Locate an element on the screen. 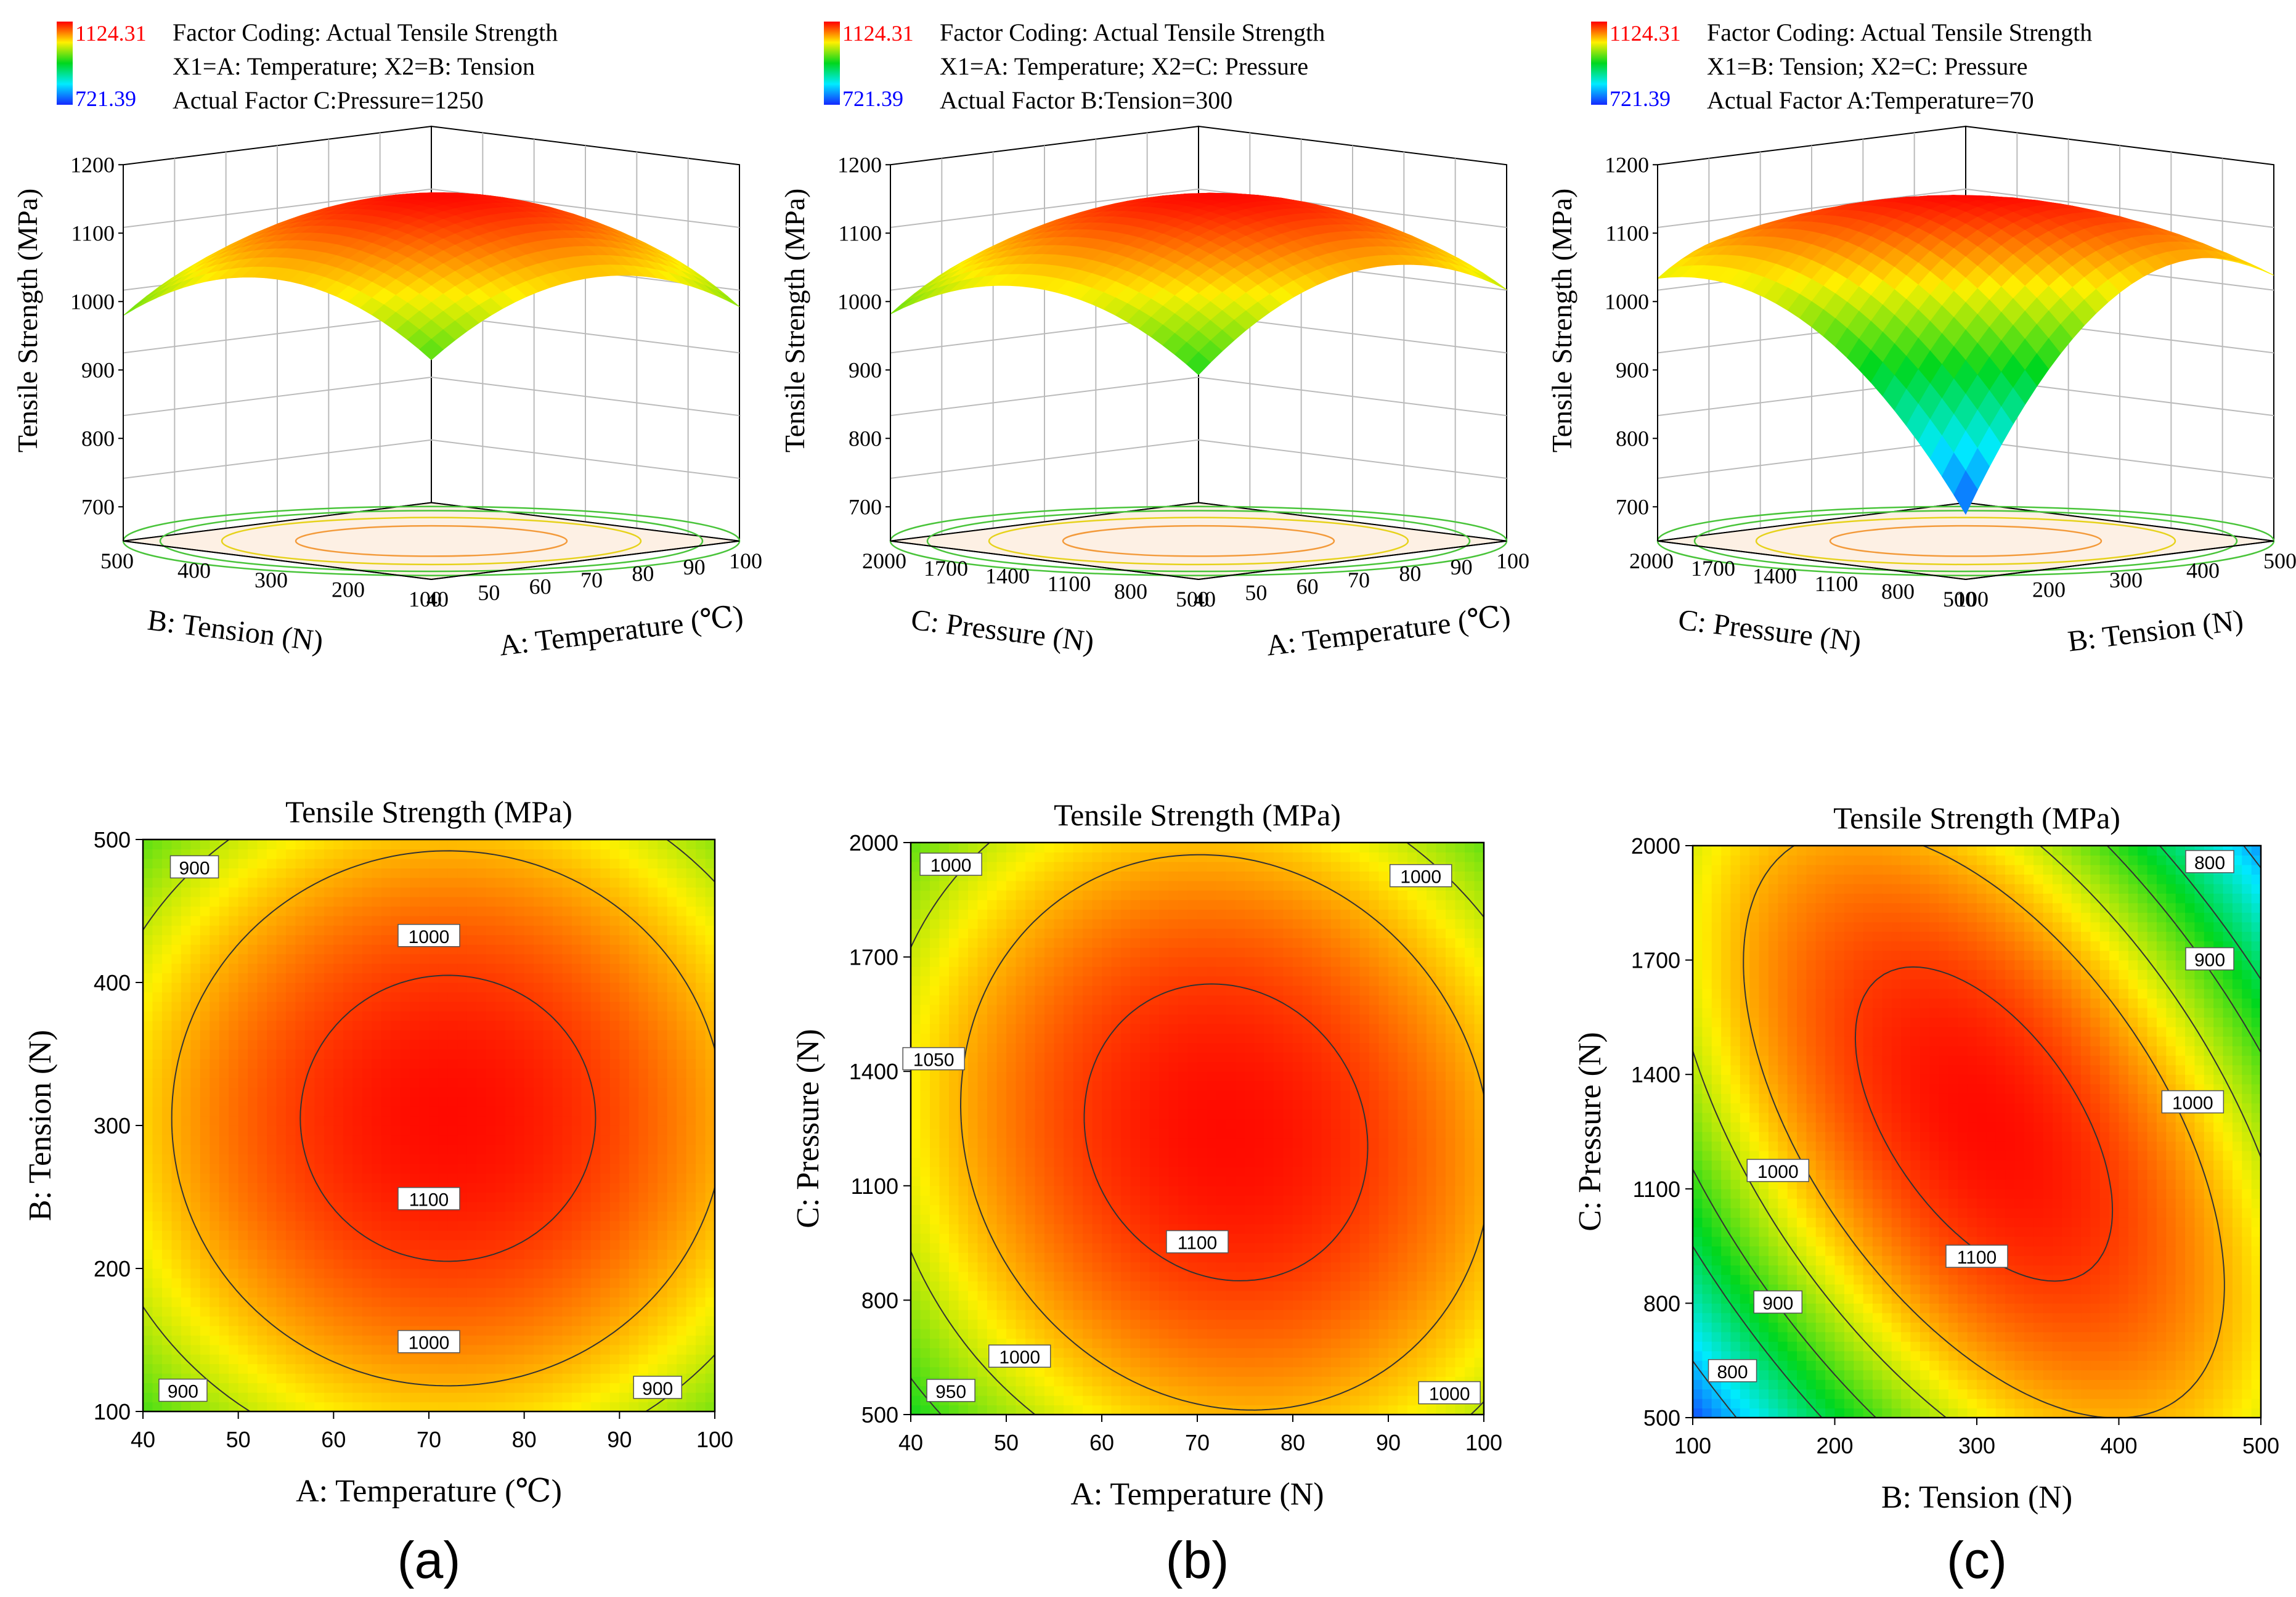 The image size is (2296, 1597). panel-label: (c) is located at coordinates (1977, 1560).